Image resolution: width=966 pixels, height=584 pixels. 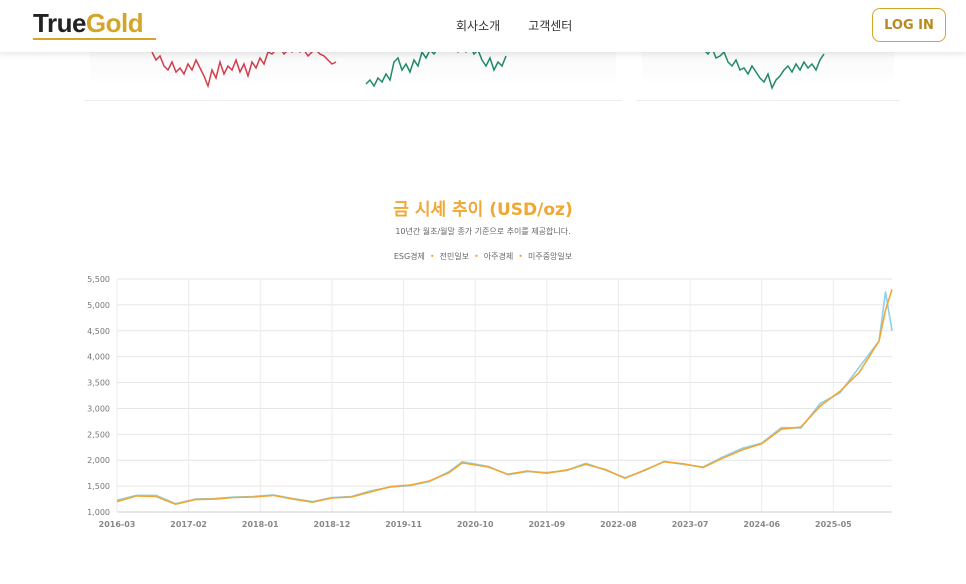 I want to click on y-tick-label: 5,000, so click(x=98, y=305).